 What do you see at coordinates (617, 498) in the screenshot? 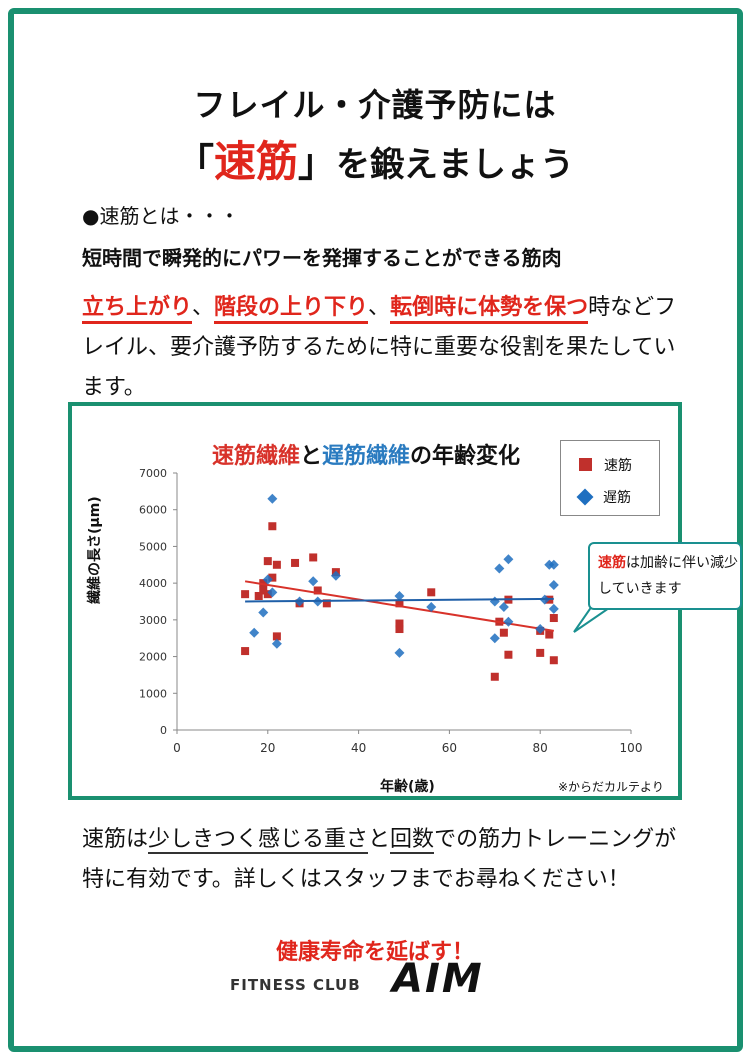
I see `legend-label-slow: 遅筋` at bounding box center [617, 498].